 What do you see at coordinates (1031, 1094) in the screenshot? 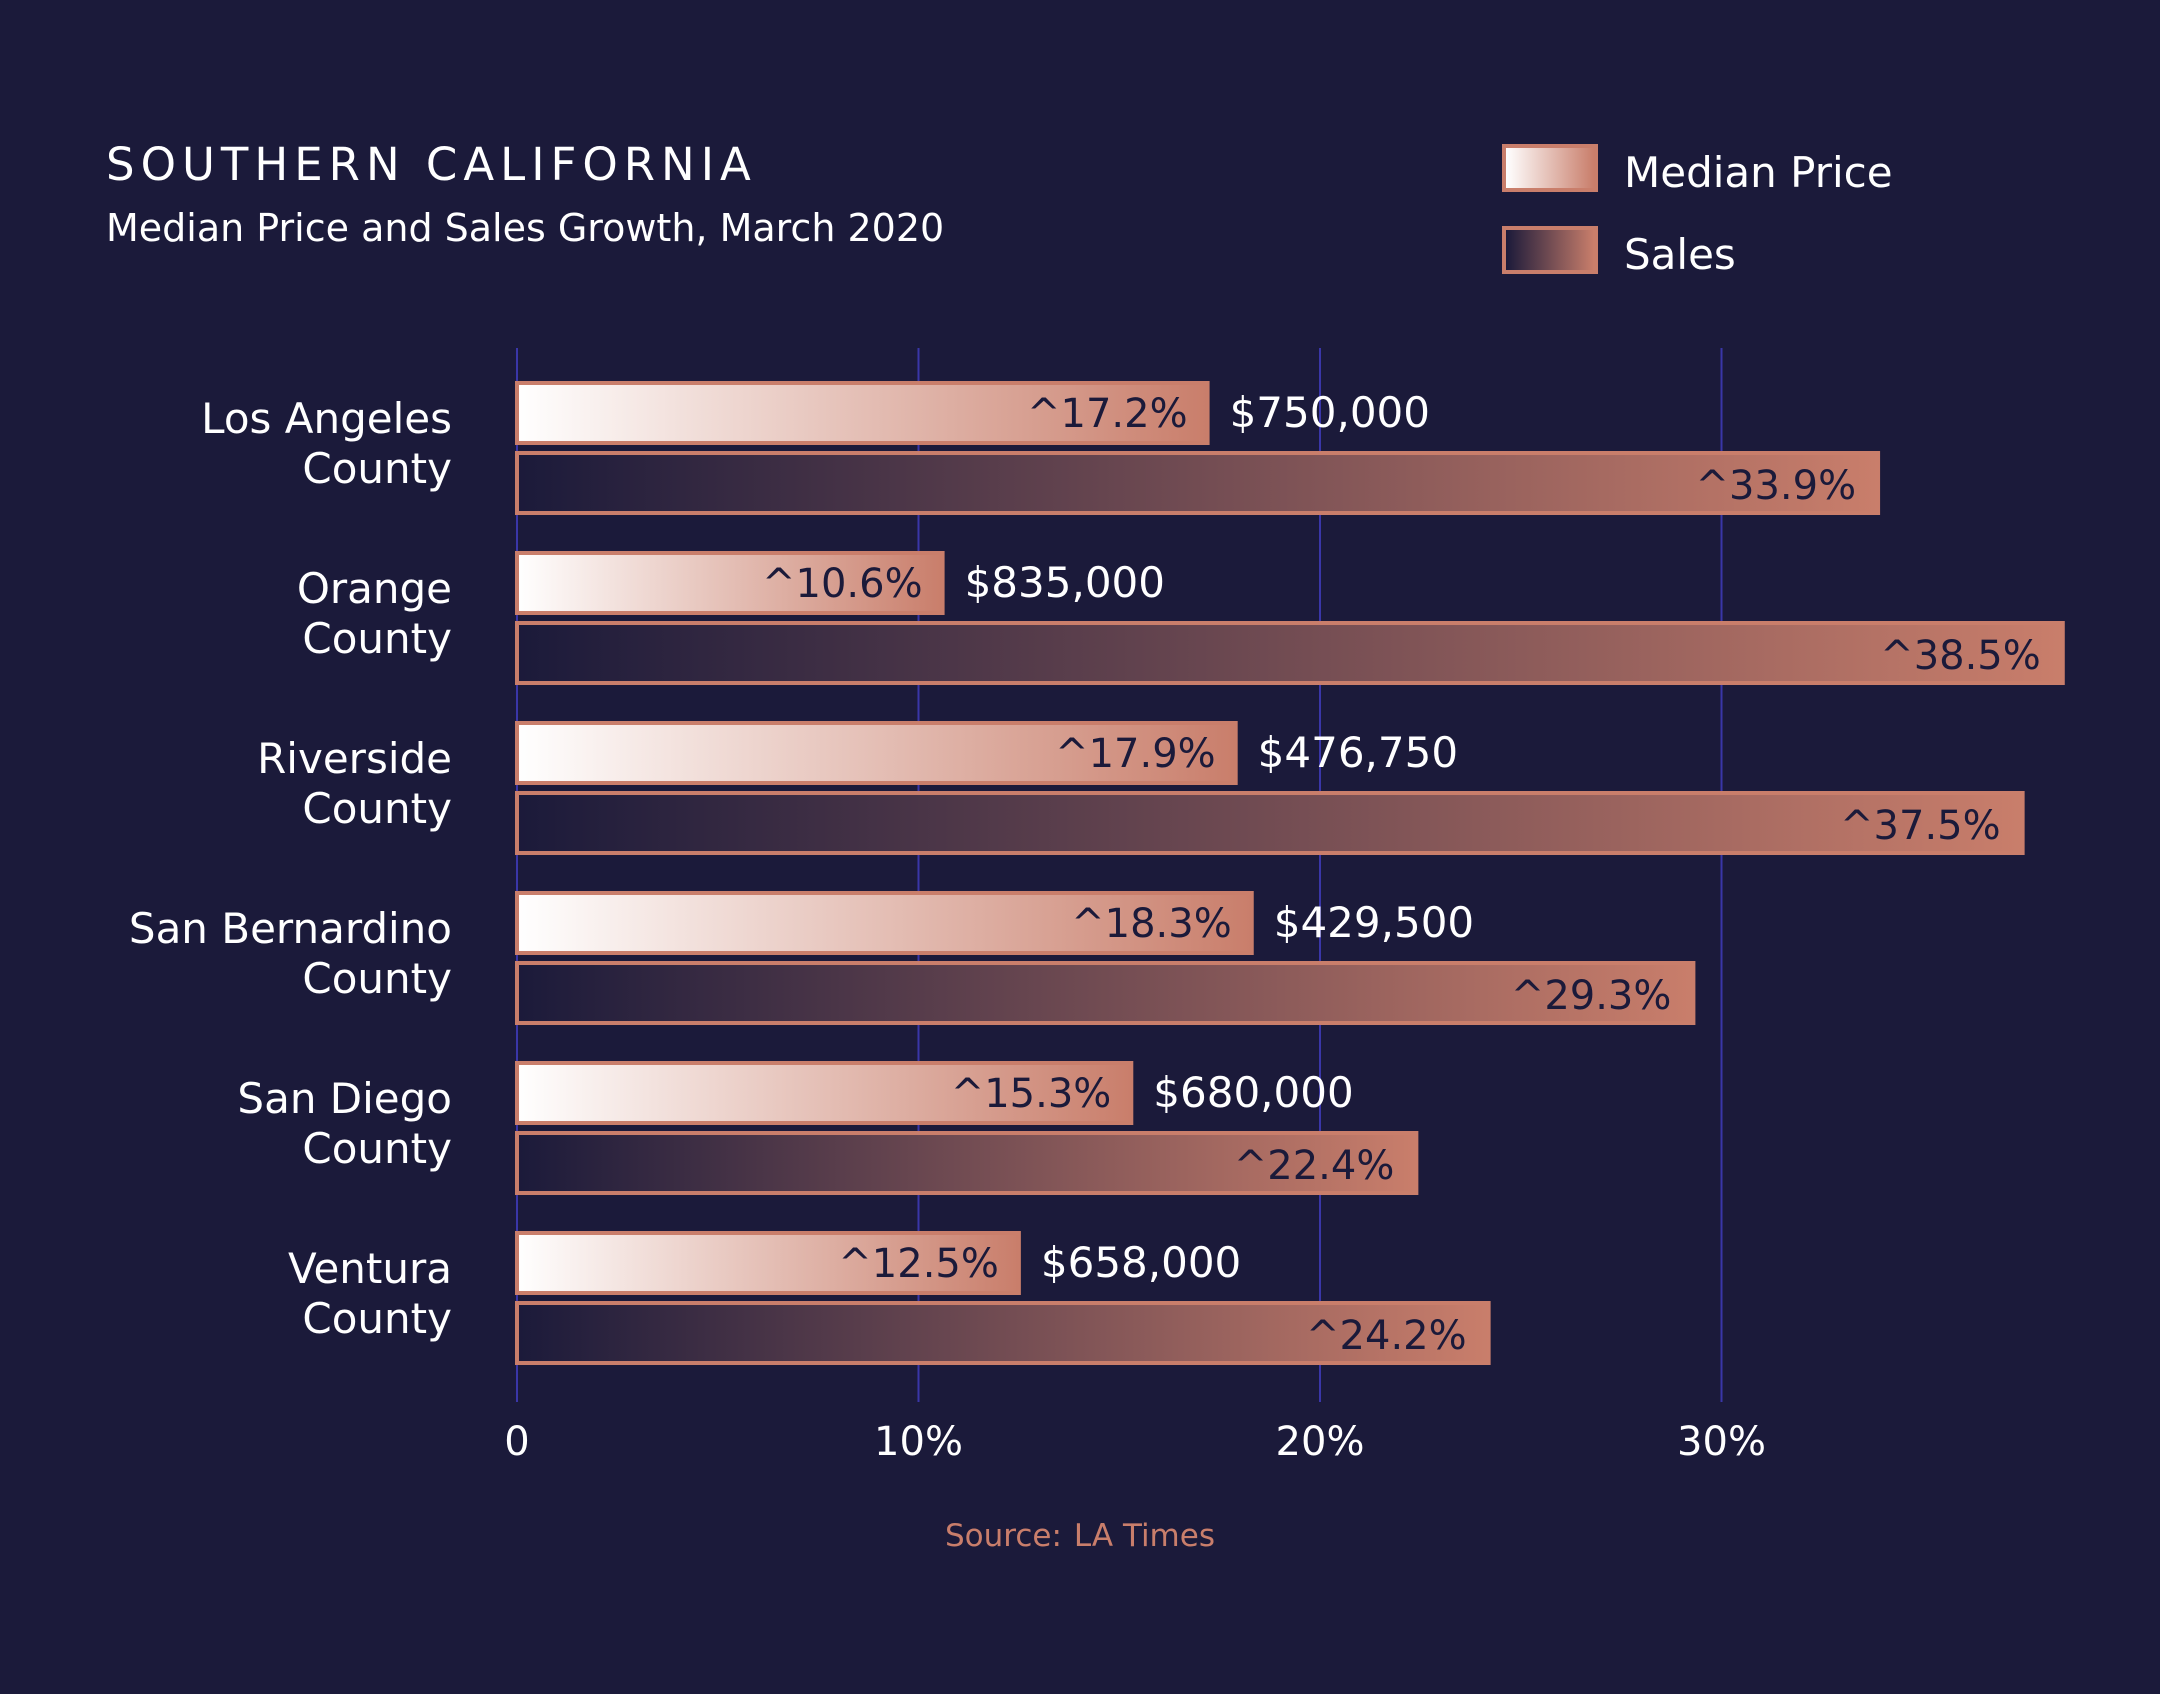
I see `bar-median-price-label: ^15.3%` at bounding box center [1031, 1094].